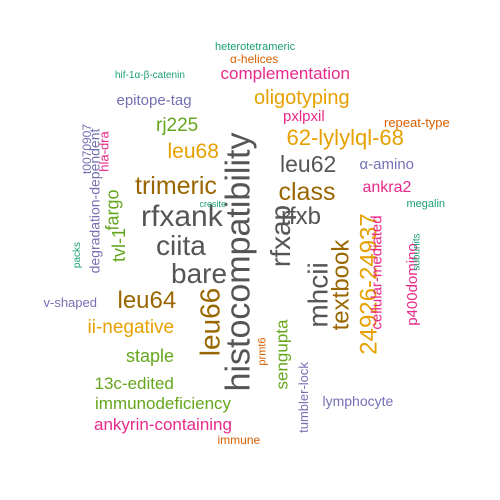  Describe the element at coordinates (150, 356) in the screenshot. I see `word-staple: staple` at that location.